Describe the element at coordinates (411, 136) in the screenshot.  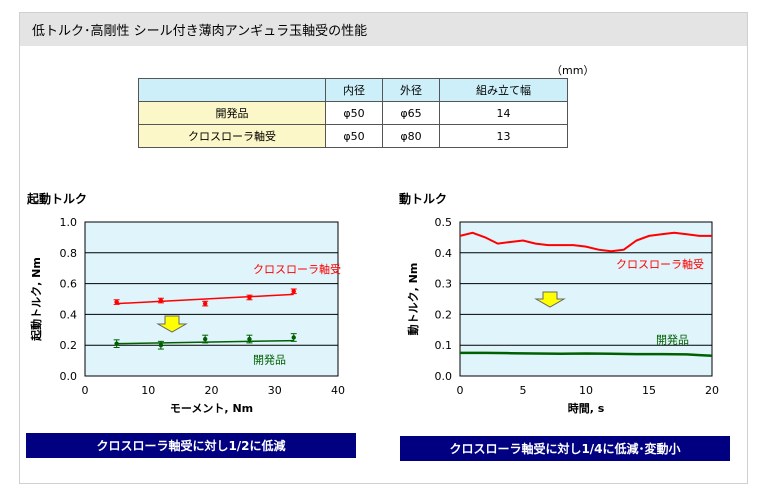
I see `table-cell: φ80` at that location.